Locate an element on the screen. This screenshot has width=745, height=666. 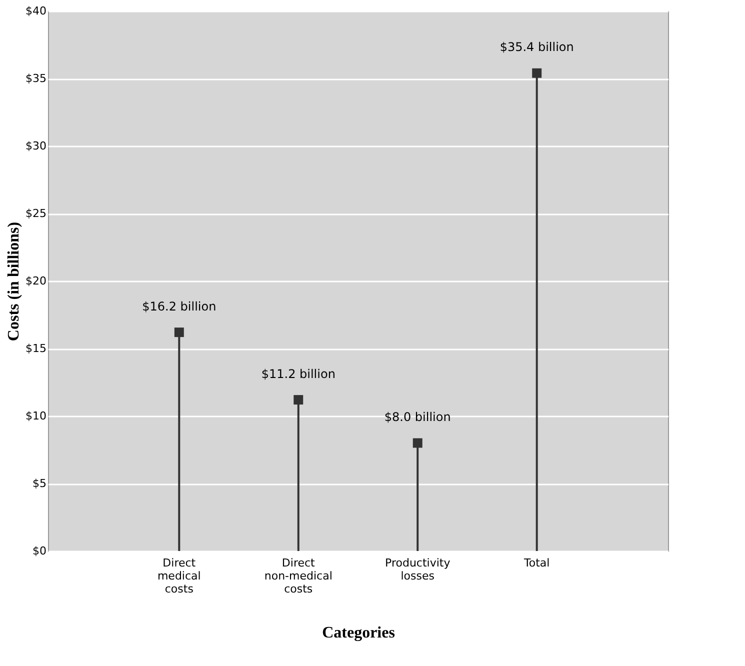
y-tick-label: $10 is located at coordinates (36, 416).